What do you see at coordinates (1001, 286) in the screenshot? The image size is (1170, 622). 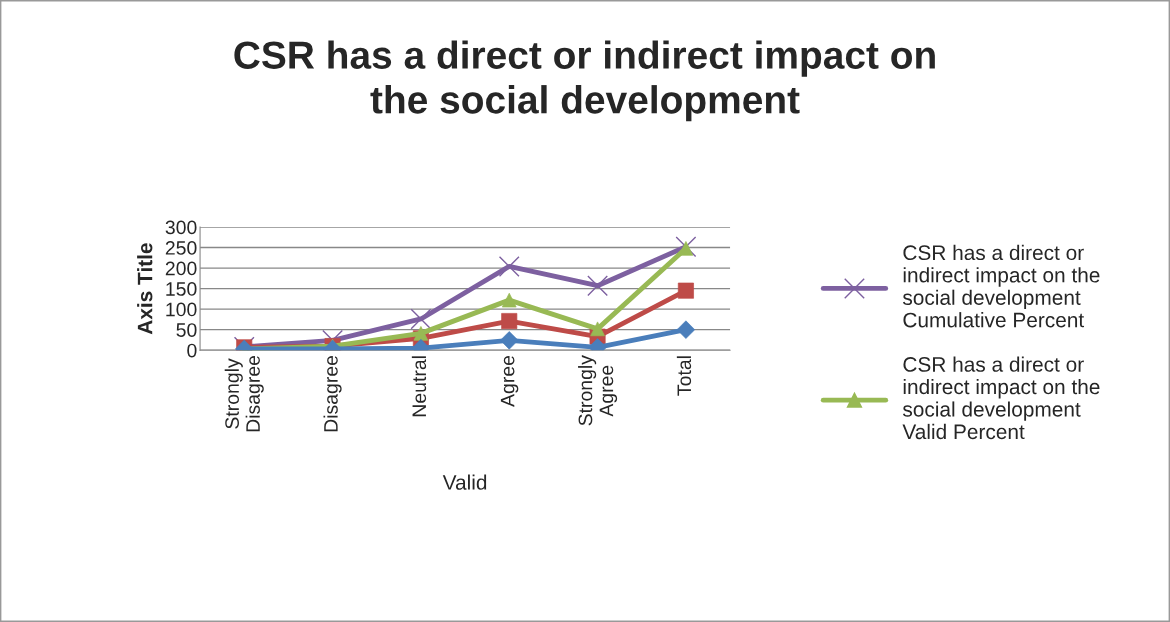 I see `legend-label: CSR has a direct or indirect impact on the social development Cumulative Percent` at bounding box center [1001, 286].